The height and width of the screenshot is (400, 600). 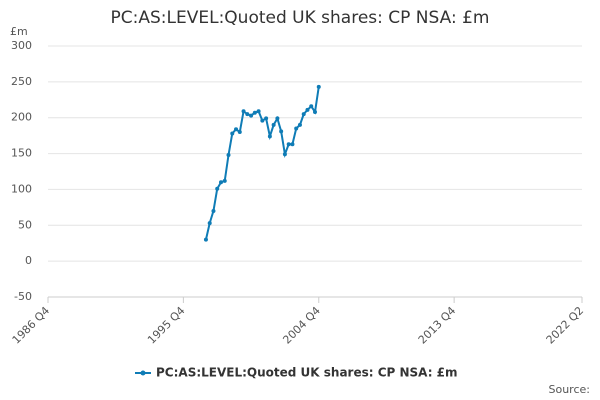 What do you see at coordinates (21, 188) in the screenshot?
I see `y-tick-label: 100` at bounding box center [21, 188].